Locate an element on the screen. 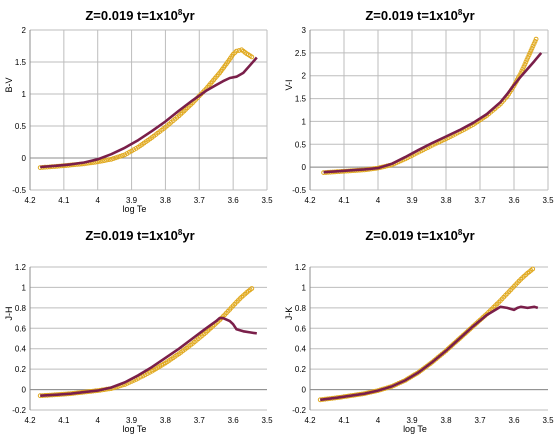  y-axis-label: B-V is located at coordinates (9, 84).